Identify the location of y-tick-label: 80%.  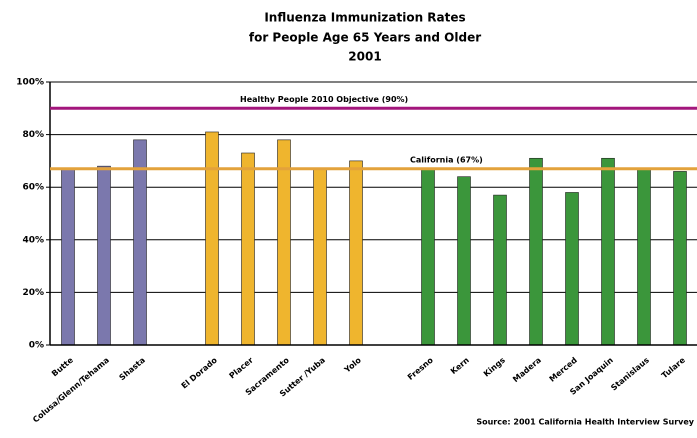
(33, 135).